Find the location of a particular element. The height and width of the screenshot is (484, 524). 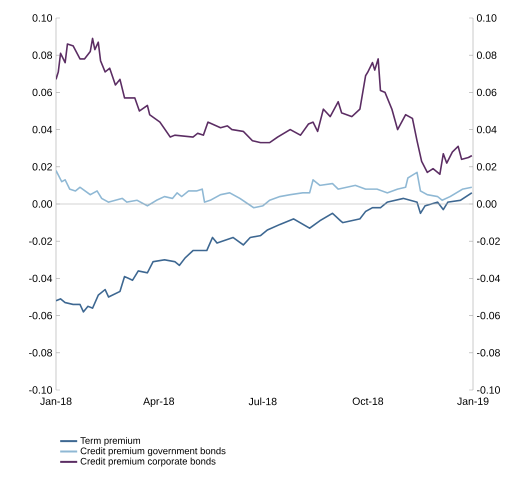

x-tick-label: Oct-18 is located at coordinates (368, 401).